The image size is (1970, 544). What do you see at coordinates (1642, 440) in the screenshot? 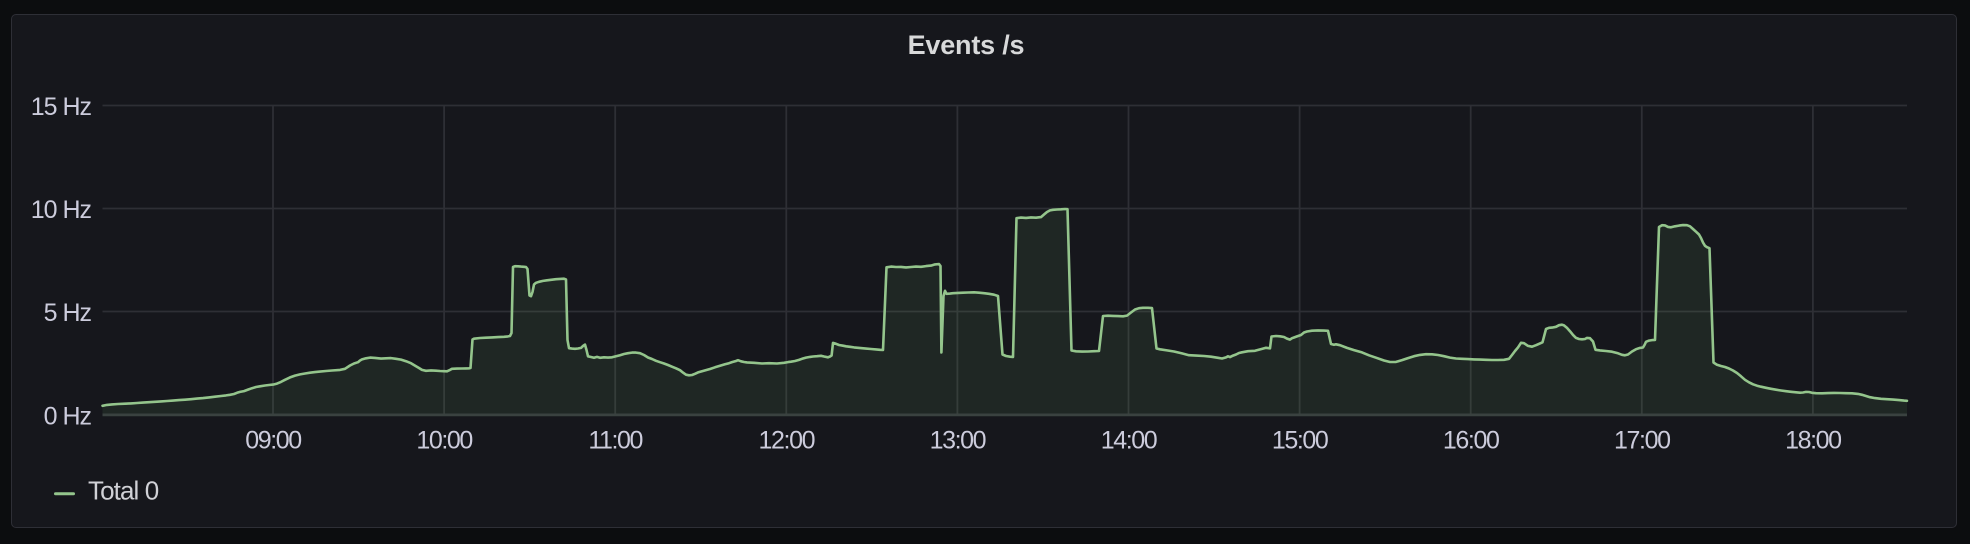
I see `svg-text: 17:00` at bounding box center [1642, 440].